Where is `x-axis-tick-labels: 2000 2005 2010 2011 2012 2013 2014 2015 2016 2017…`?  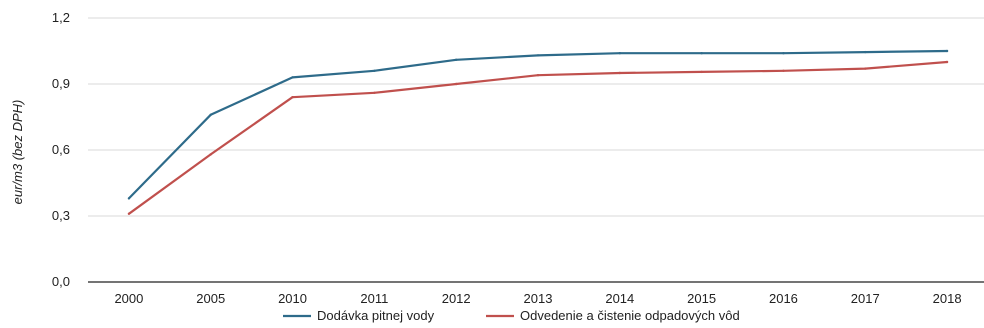
x-axis-tick-labels: 2000 2005 2010 2011 2012 2013 2014 2015 2016 2017… is located at coordinates (537, 298).